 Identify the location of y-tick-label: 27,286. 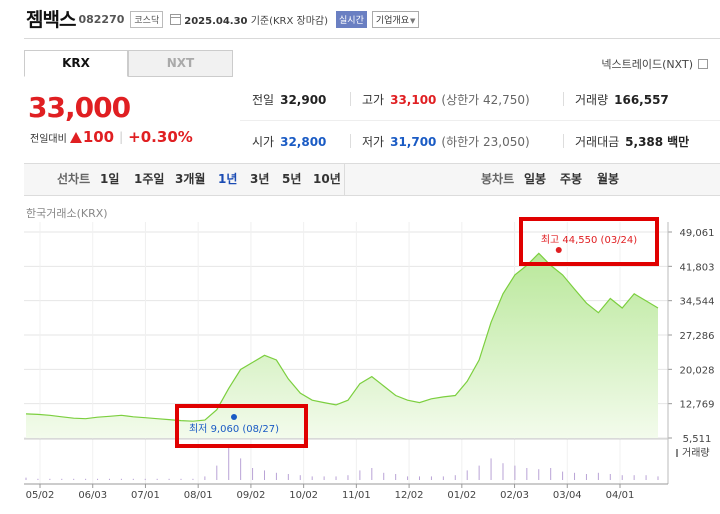
(697, 336).